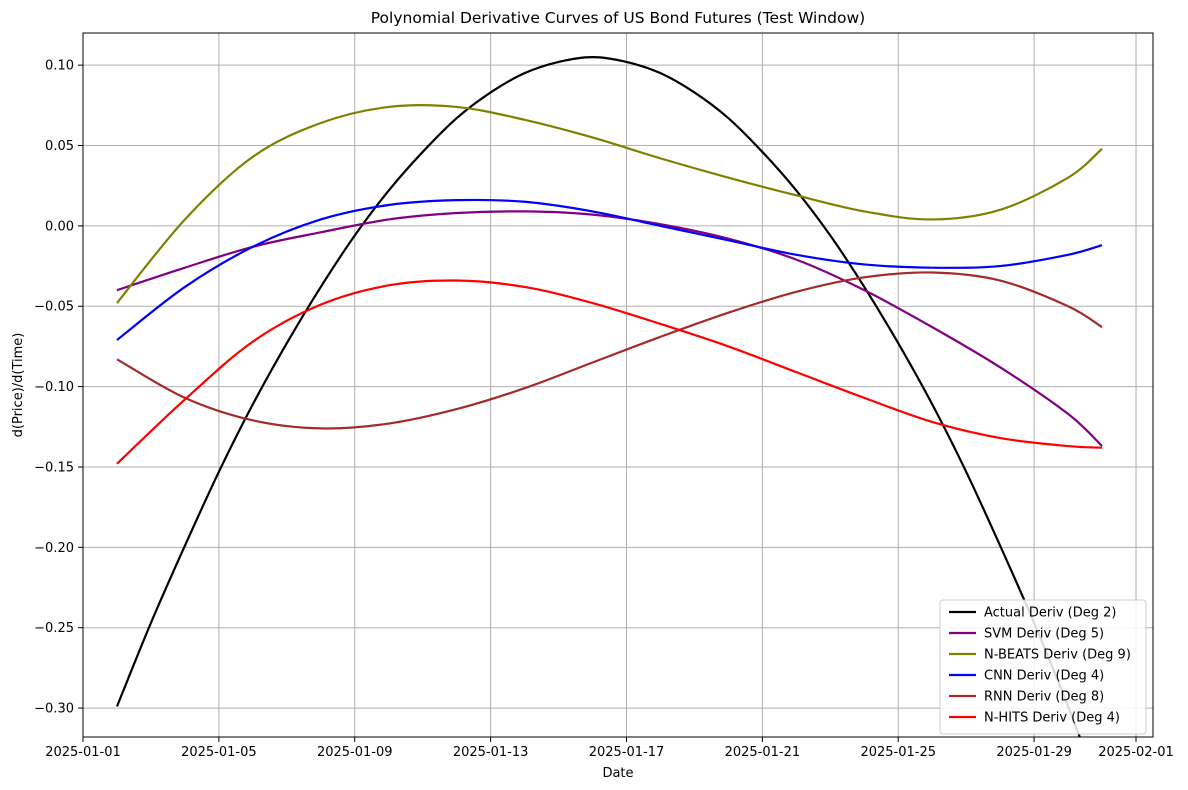 The height and width of the screenshot is (790, 1188). I want to click on x-tick-label: 2025-01-25, so click(898, 752).